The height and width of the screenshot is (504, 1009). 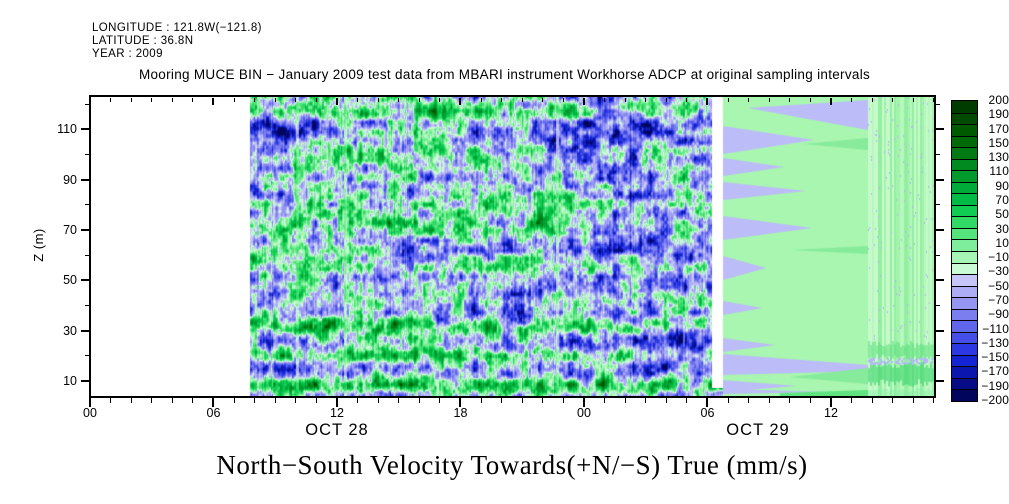 What do you see at coordinates (70, 280) in the screenshot?
I see `y-tick-label: 50` at bounding box center [70, 280].